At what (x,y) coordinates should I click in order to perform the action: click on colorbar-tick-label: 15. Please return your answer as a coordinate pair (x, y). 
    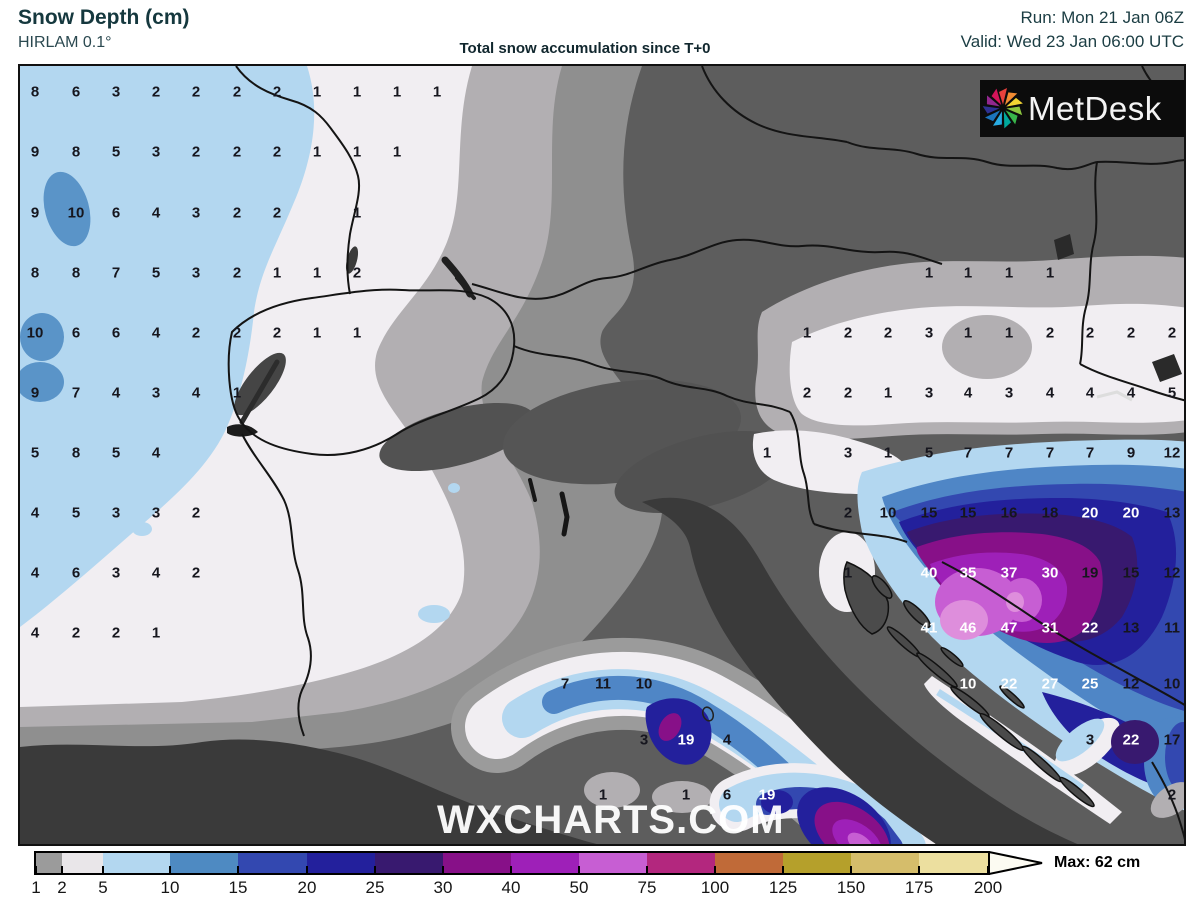
    Looking at the image, I should click on (238, 887).